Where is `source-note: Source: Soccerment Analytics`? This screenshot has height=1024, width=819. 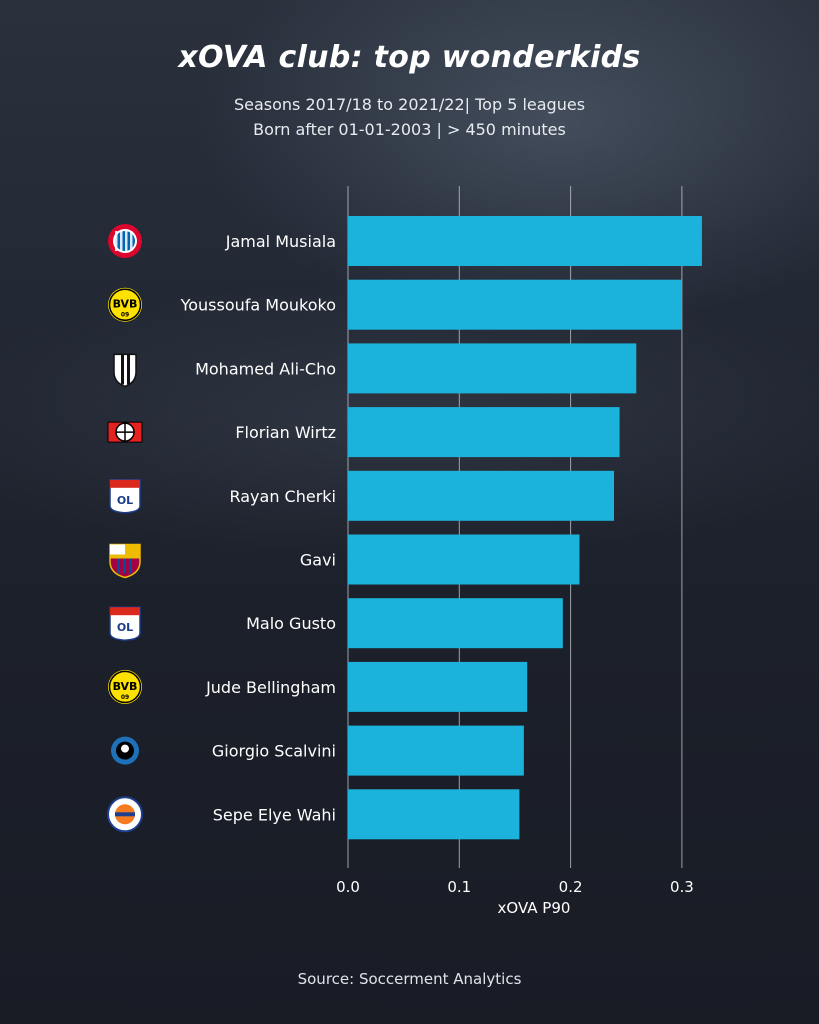
source-note: Source: Soccerment Analytics is located at coordinates (409, 979).